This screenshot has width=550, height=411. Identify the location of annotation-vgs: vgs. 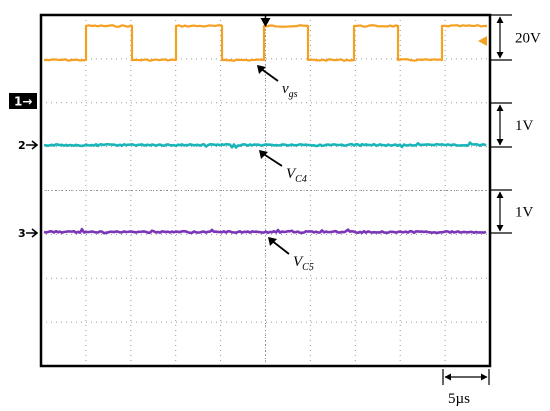
(277, 82).